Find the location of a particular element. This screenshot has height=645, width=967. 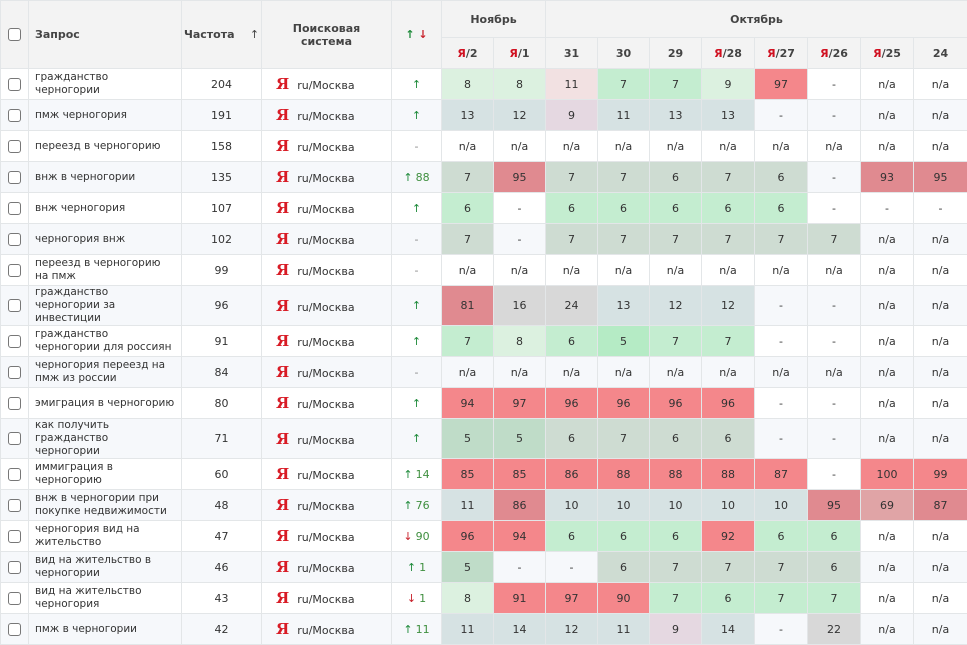

position-cell: 10 is located at coordinates (572, 505).